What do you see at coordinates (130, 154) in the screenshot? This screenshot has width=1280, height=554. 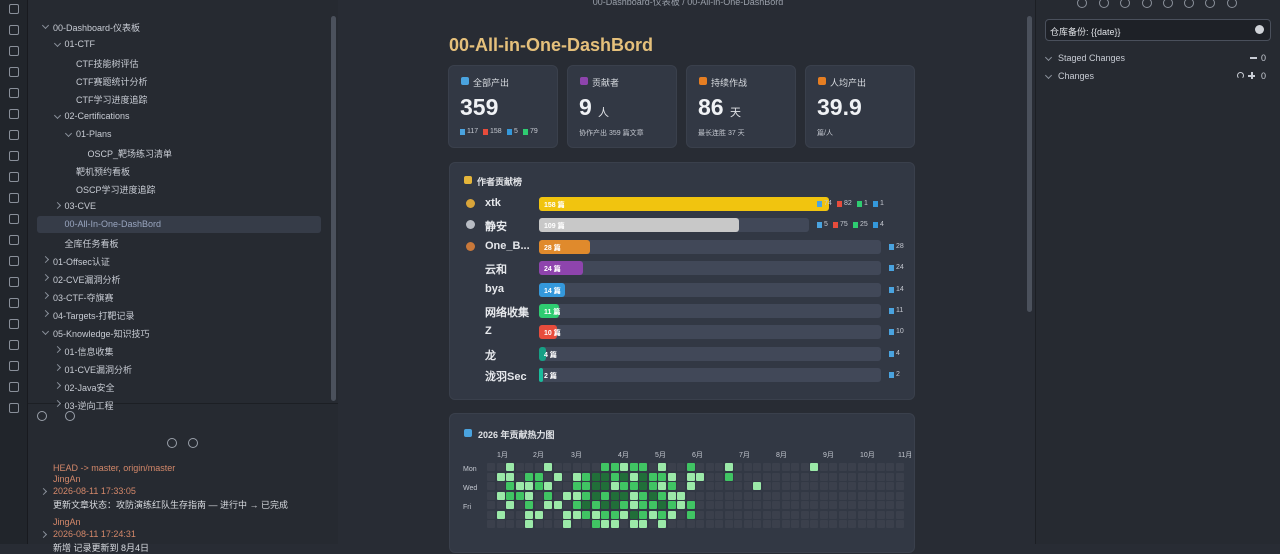 I see `tree-item: OSCP_靶场练习清单` at bounding box center [130, 154].